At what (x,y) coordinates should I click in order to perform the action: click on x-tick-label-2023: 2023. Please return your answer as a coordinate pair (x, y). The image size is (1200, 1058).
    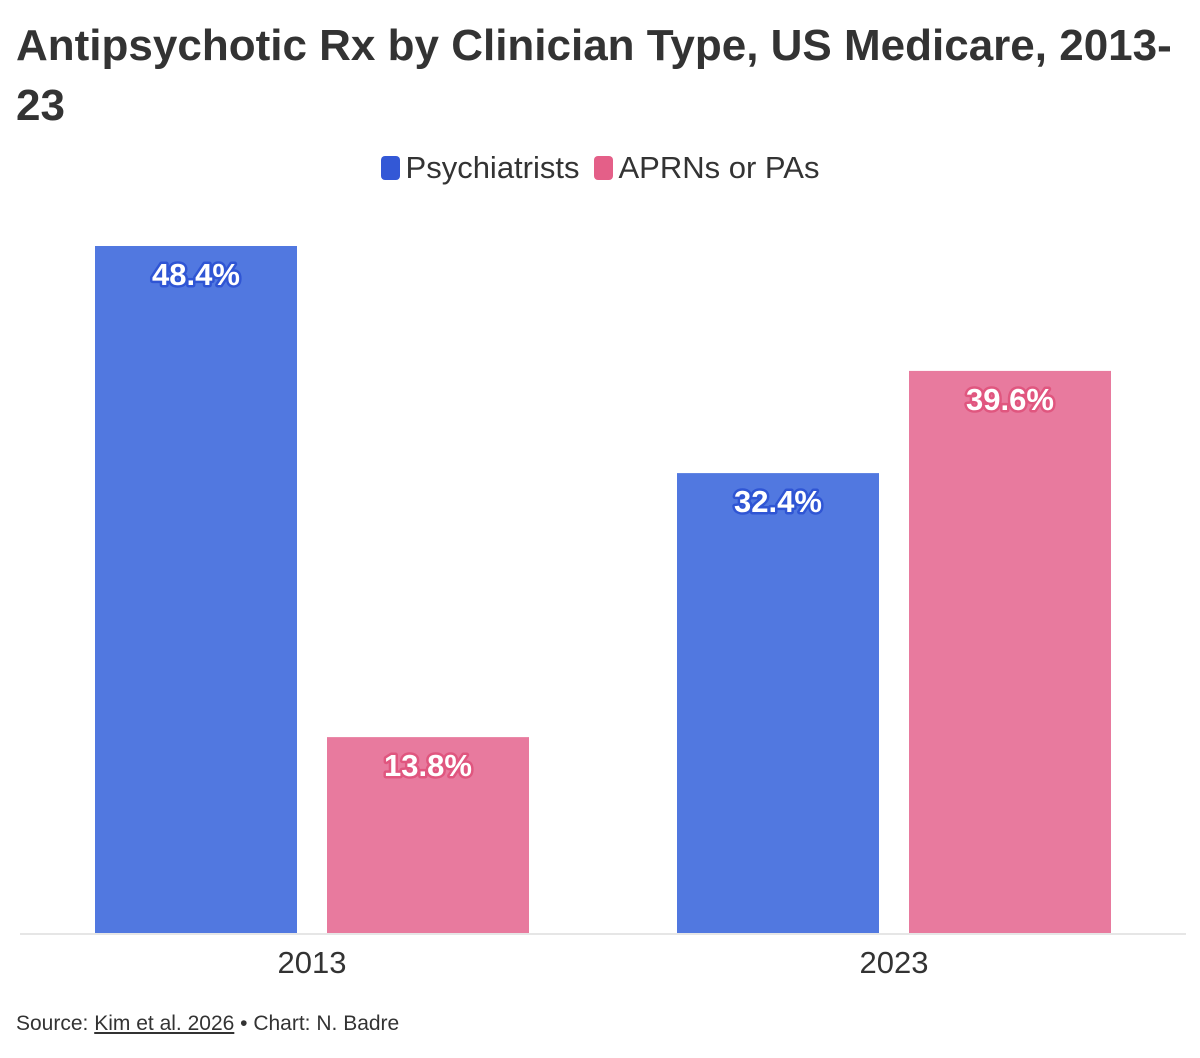
    Looking at the image, I should click on (894, 962).